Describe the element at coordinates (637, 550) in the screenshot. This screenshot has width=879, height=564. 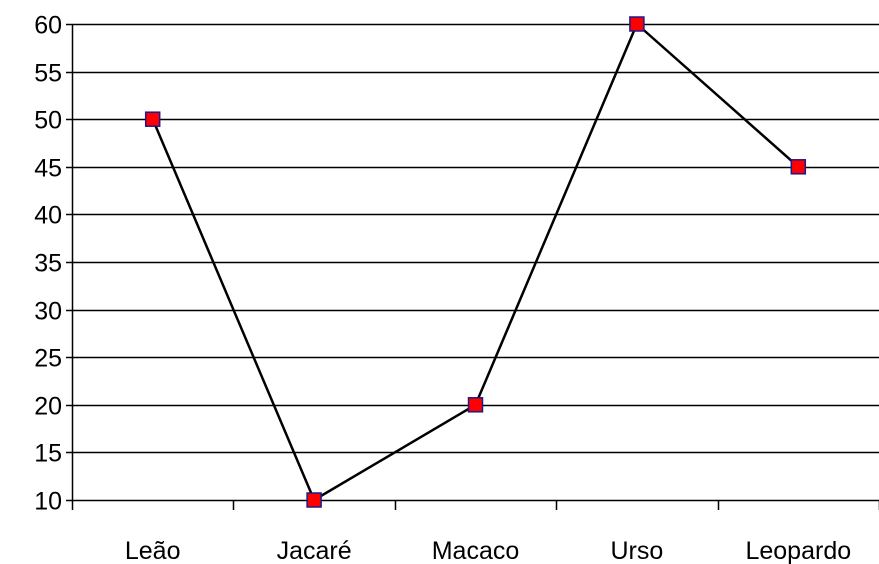
I see `x-tick-label: Urso` at that location.